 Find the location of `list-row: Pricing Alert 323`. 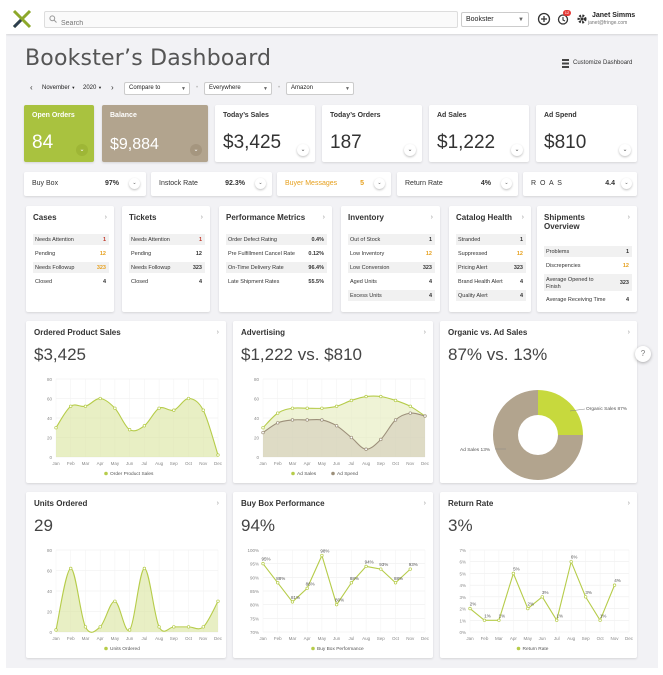

list-row: Pricing Alert 323 is located at coordinates (491, 267).